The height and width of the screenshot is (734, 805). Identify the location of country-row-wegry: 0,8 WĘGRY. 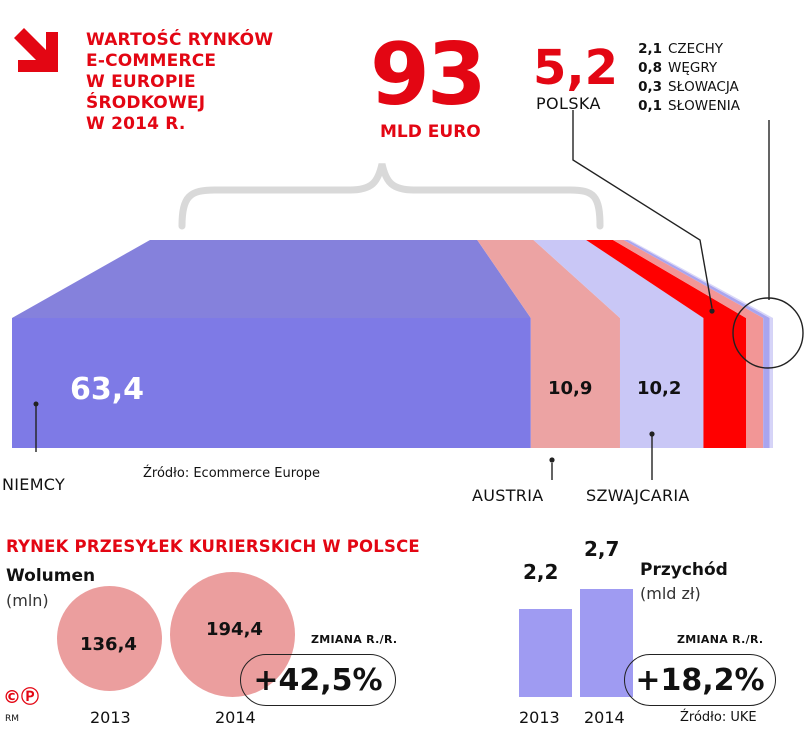
(686, 68).